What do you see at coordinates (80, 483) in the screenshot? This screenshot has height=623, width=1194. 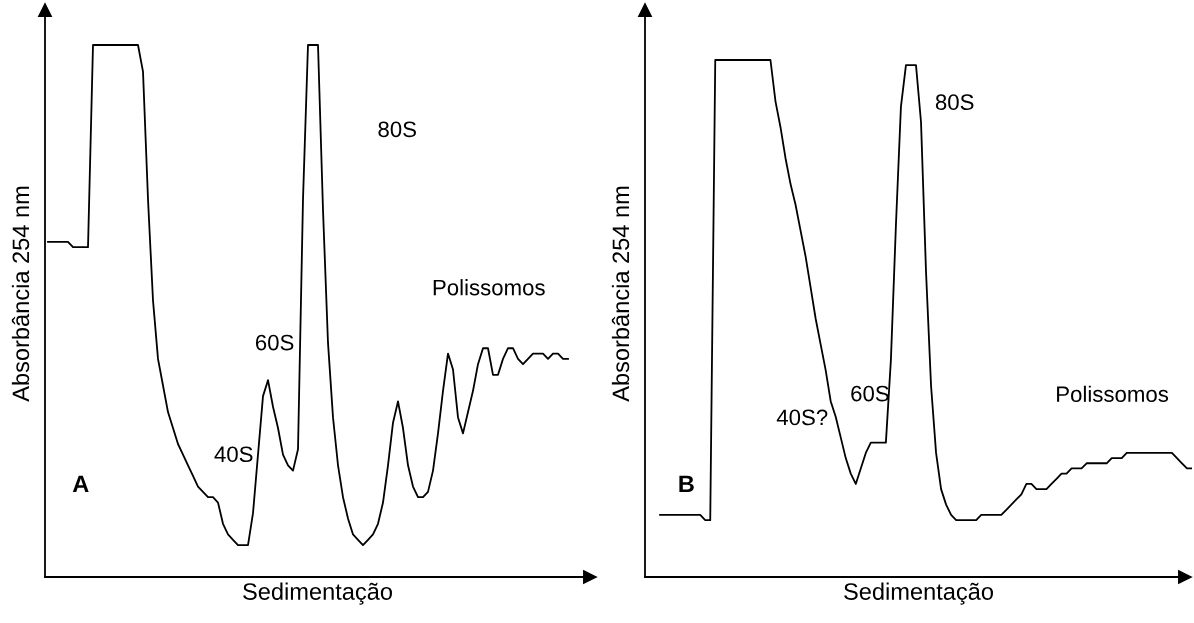 I see `annotation: A` at bounding box center [80, 483].